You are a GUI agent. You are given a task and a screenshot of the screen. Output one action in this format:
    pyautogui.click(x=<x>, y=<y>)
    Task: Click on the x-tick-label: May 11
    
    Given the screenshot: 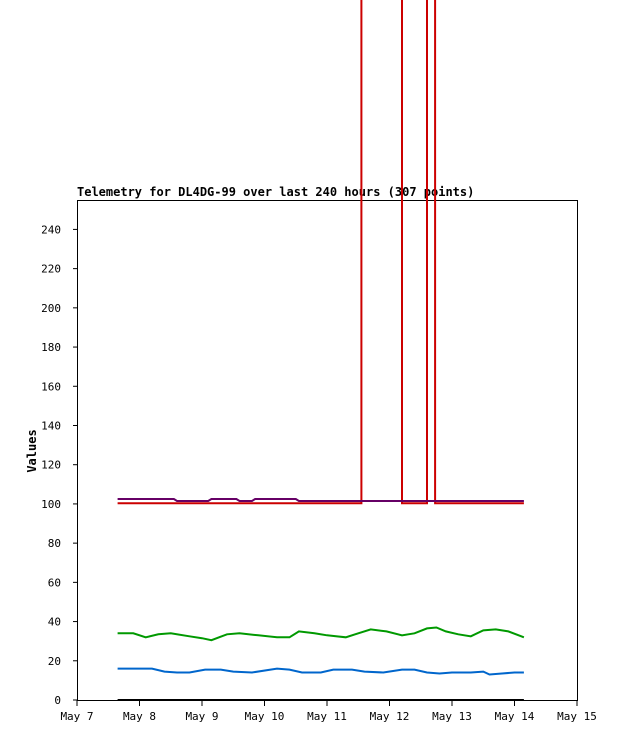 What is the action you would take?
    pyautogui.click(x=327, y=716)
    